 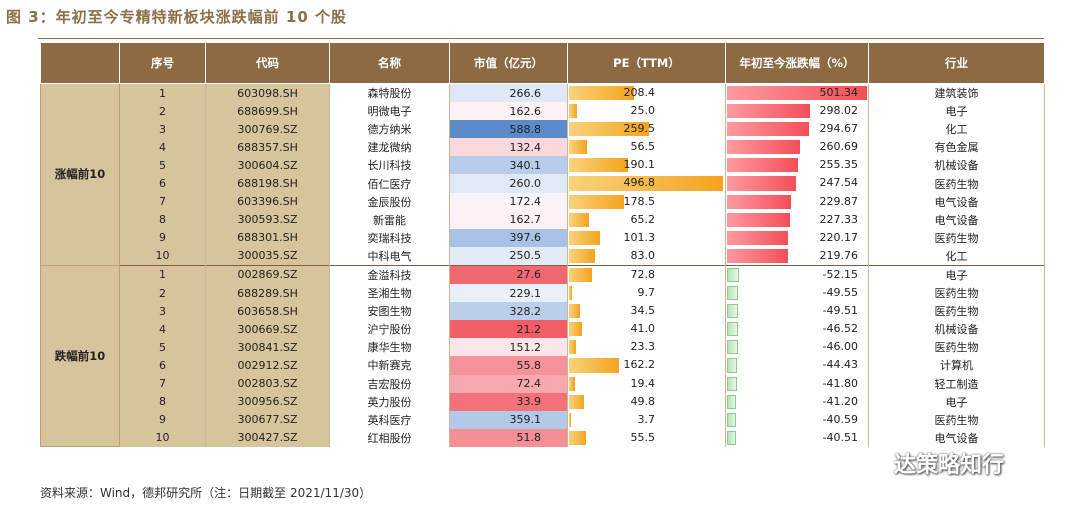 What do you see at coordinates (508, 111) in the screenshot?
I see `cell-market-cap: 162.6` at bounding box center [508, 111].